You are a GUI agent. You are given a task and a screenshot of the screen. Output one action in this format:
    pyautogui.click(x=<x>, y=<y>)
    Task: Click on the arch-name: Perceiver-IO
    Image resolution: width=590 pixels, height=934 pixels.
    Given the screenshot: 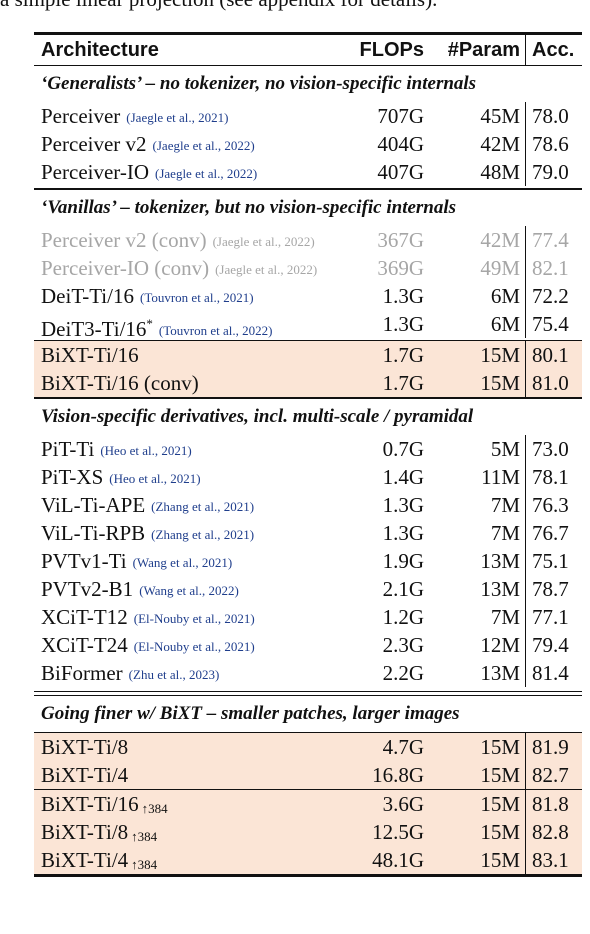 What is the action you would take?
    pyautogui.click(x=95, y=172)
    